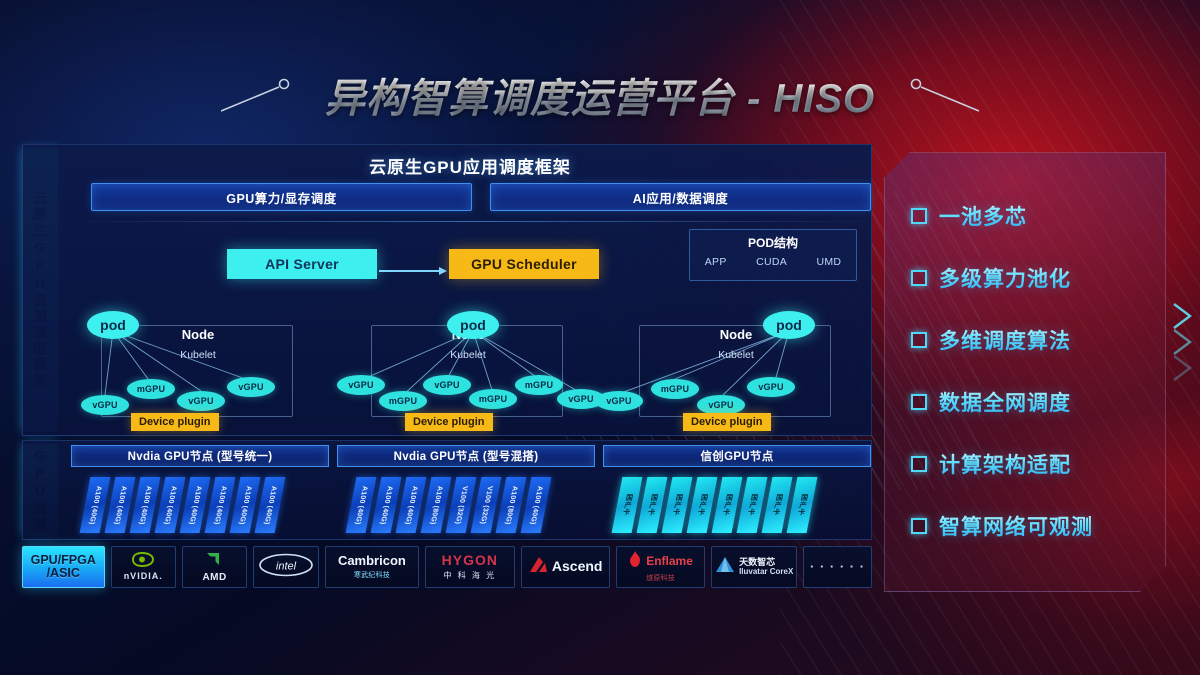 This screenshot has height=675, width=1200. What do you see at coordinates (493, 399) in the screenshot?
I see `gpu-bubble-mgpu-2: mGPU` at bounding box center [493, 399].